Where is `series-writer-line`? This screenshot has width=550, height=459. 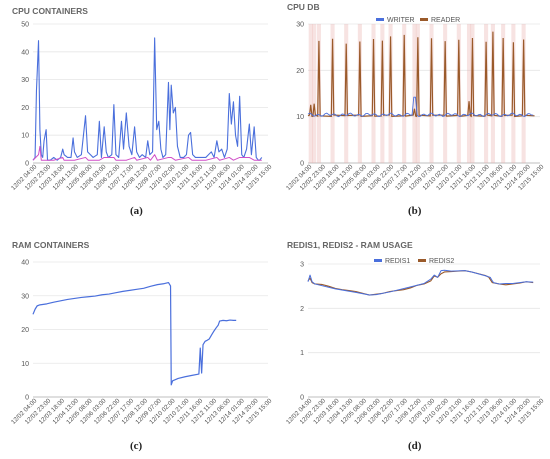
series-writer-line is located at coordinates (420, 107).